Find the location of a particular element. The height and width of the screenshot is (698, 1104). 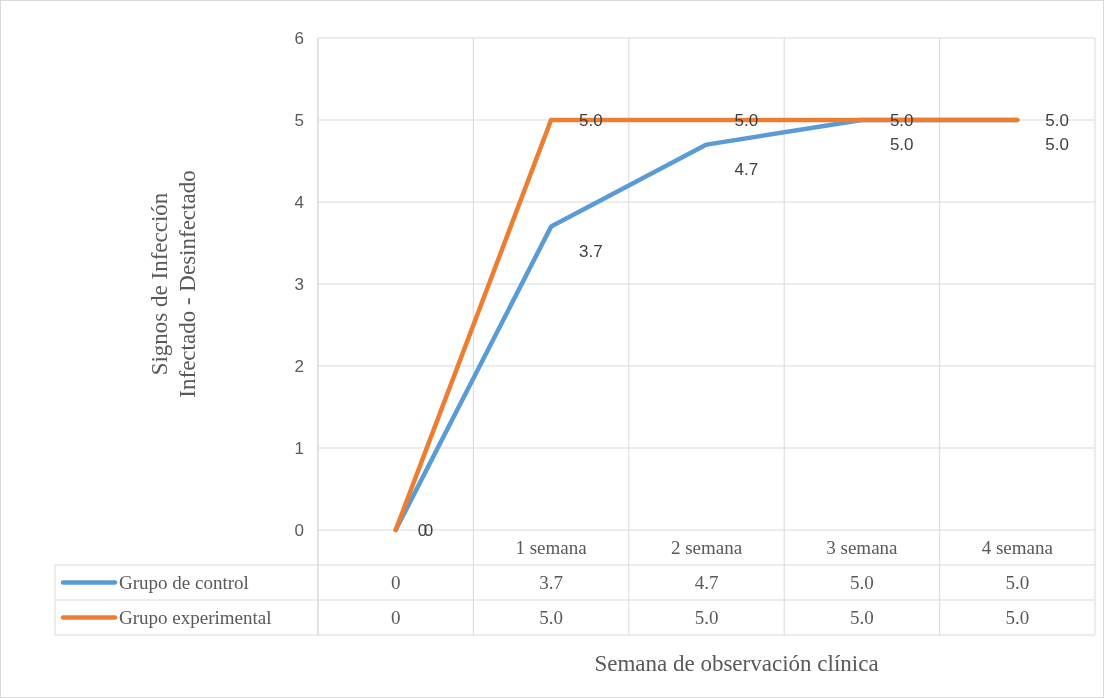

y-tick-label: 0 is located at coordinates (299, 530).